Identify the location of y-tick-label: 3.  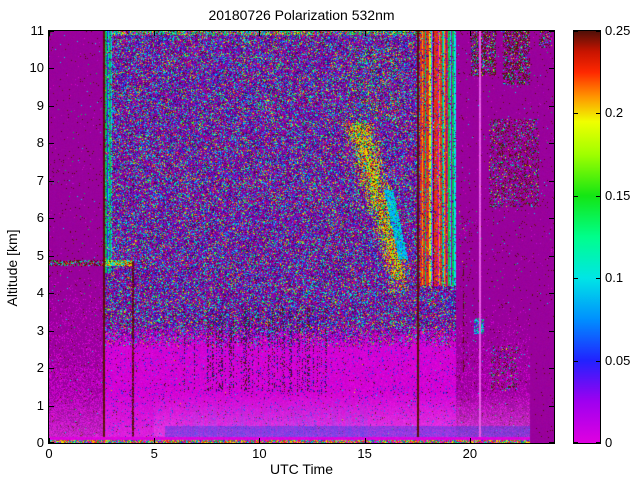
(40, 330).